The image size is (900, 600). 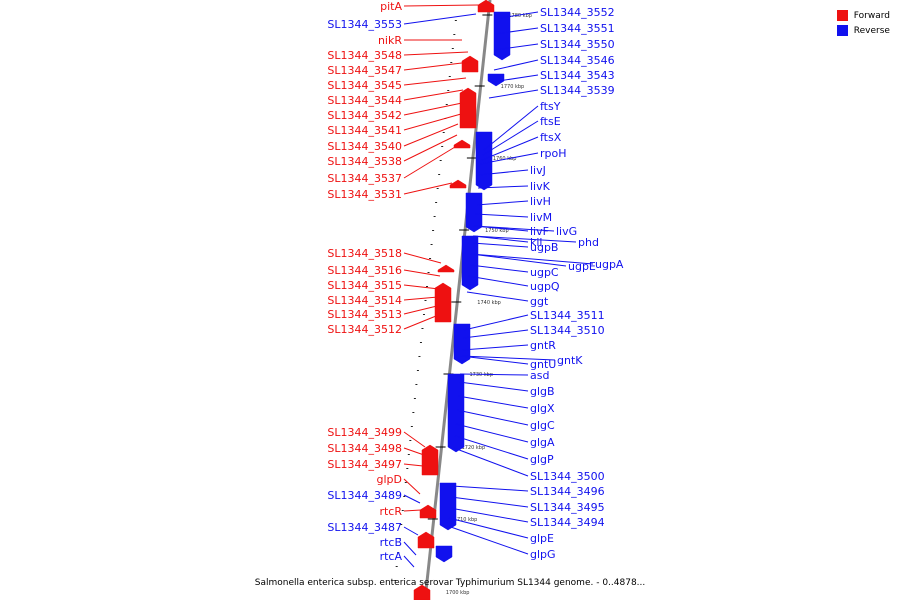 I want to click on tick-label: 1720 kbp, so click(x=474, y=448).